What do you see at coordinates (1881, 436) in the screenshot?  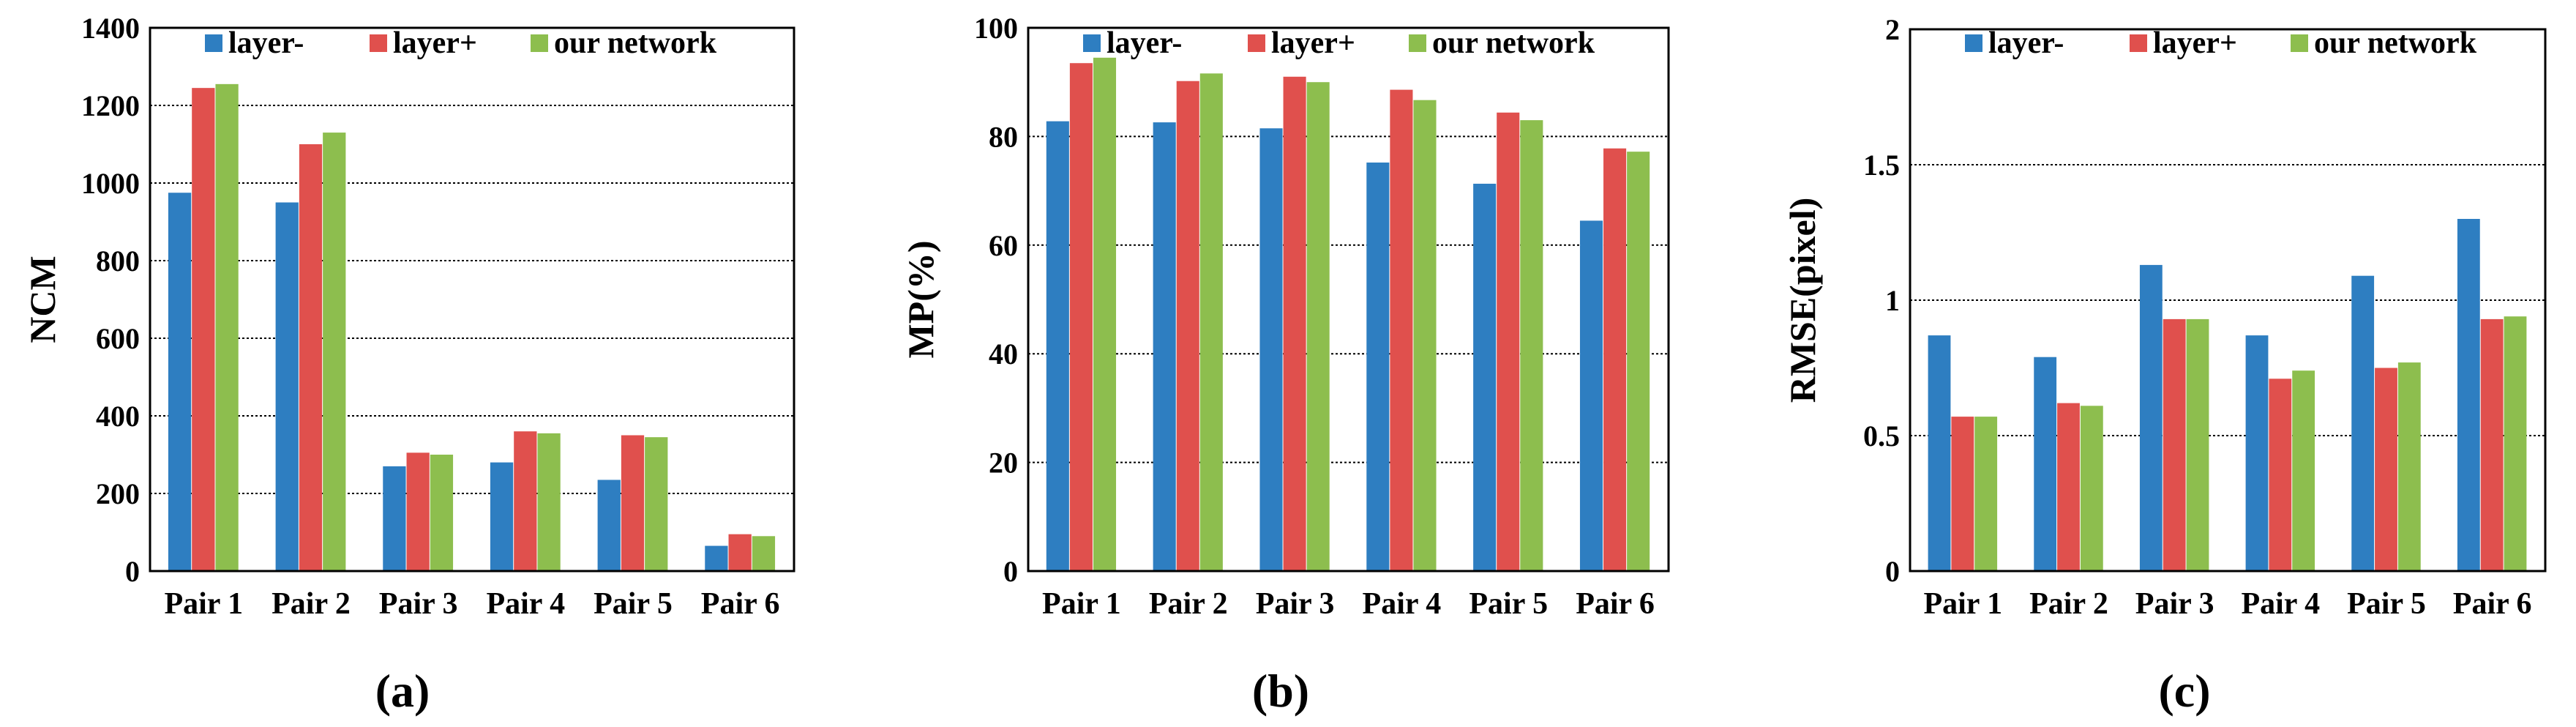 I see `y-tick-label: 0.5` at bounding box center [1881, 436].